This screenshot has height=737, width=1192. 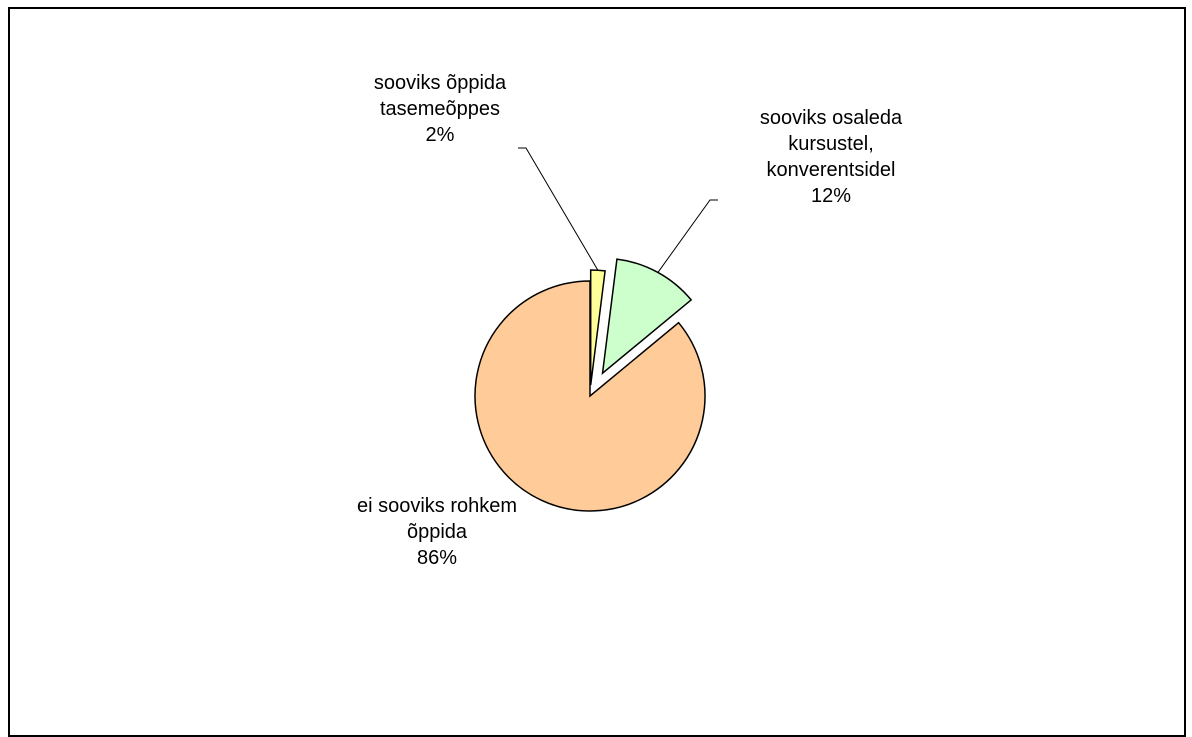 What do you see at coordinates (618, 210) in the screenshot?
I see `leader-lines` at bounding box center [618, 210].